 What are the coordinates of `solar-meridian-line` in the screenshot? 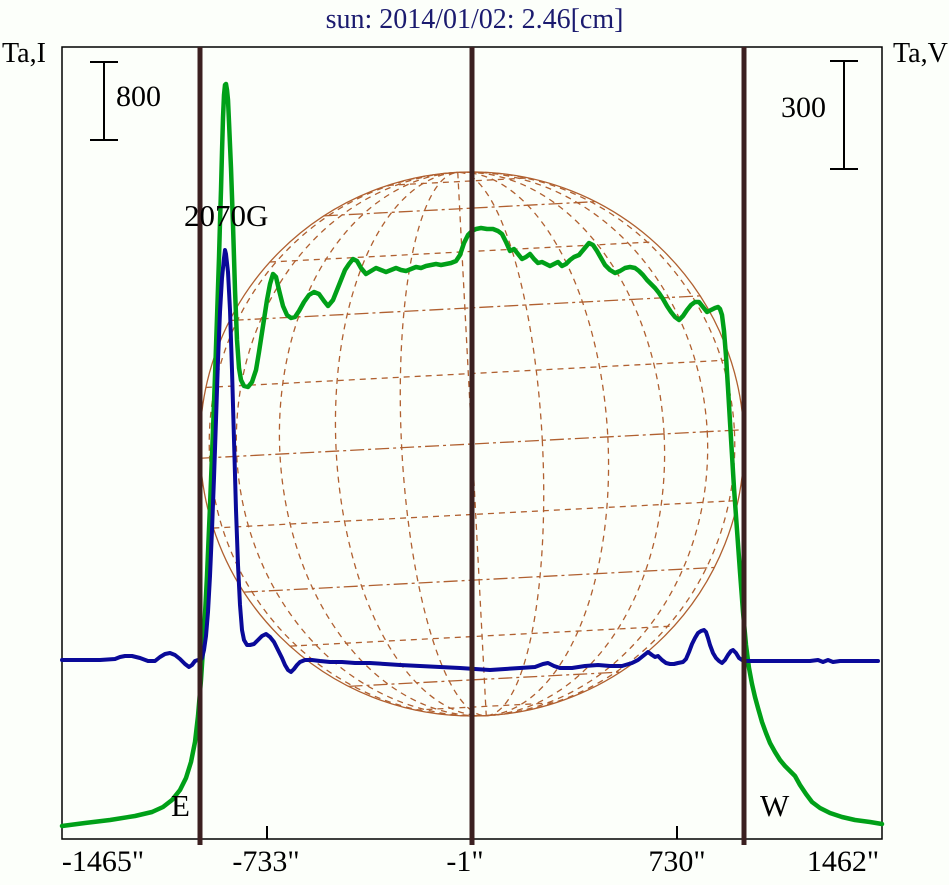 It's located at (472, 444).